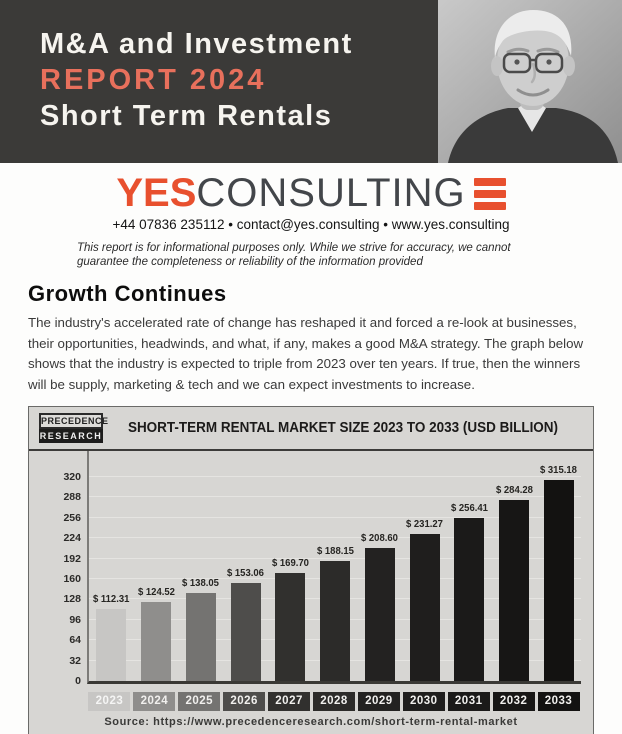  What do you see at coordinates (335, 552) in the screenshot?
I see `bar-value-label: $ 188.15` at bounding box center [335, 552].